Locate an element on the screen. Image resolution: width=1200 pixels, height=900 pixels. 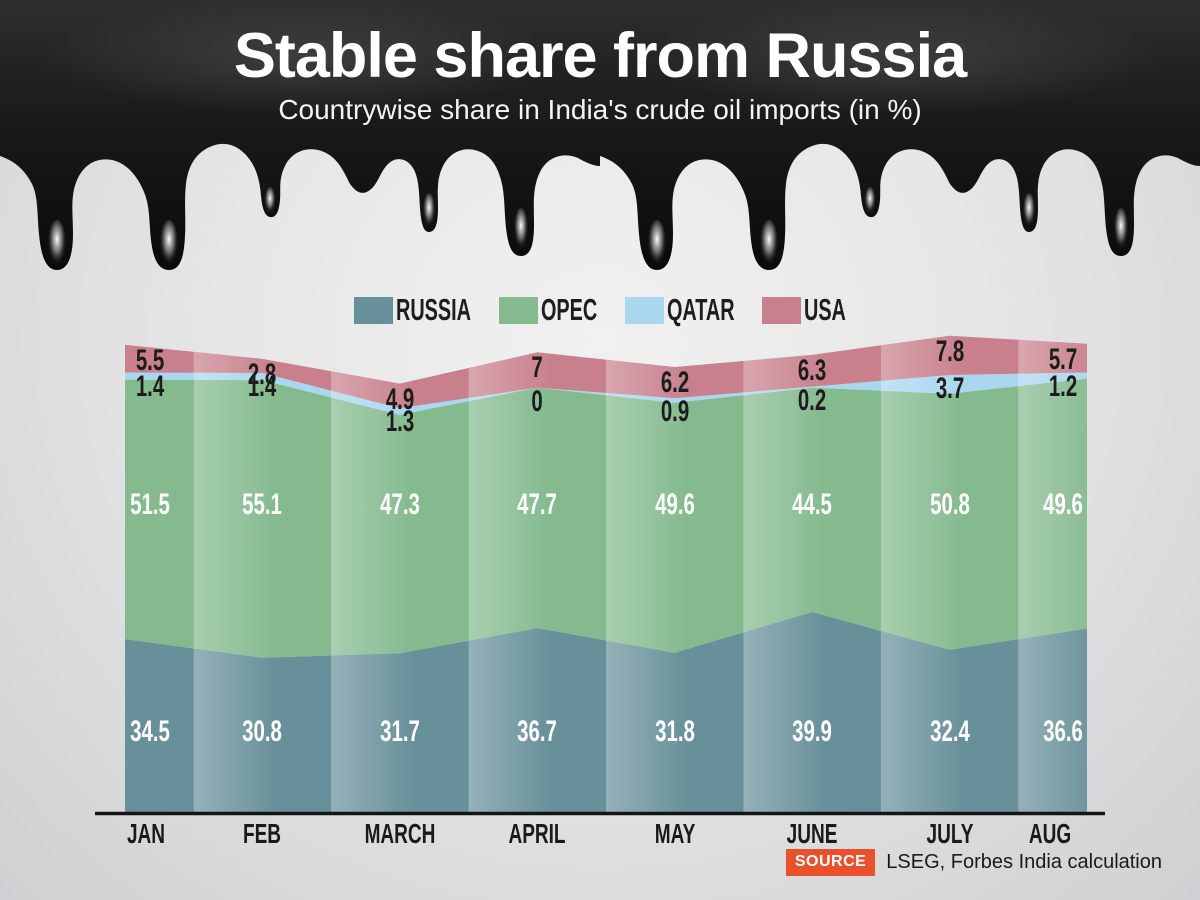
legend-item-opec: OPEC is located at coordinates (547, 310).